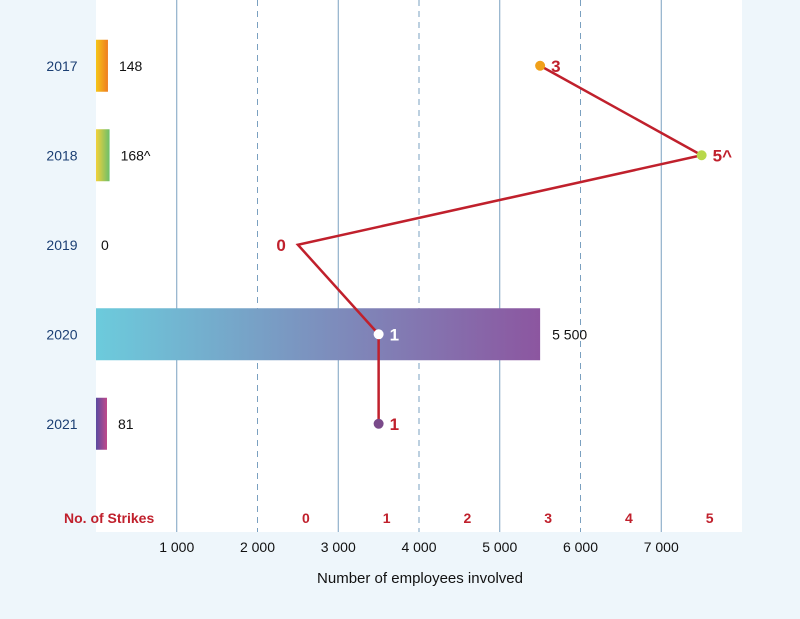 This screenshot has width=800, height=619. Describe the element at coordinates (306, 518) in the screenshot. I see `strike-tick-label: 0` at that location.